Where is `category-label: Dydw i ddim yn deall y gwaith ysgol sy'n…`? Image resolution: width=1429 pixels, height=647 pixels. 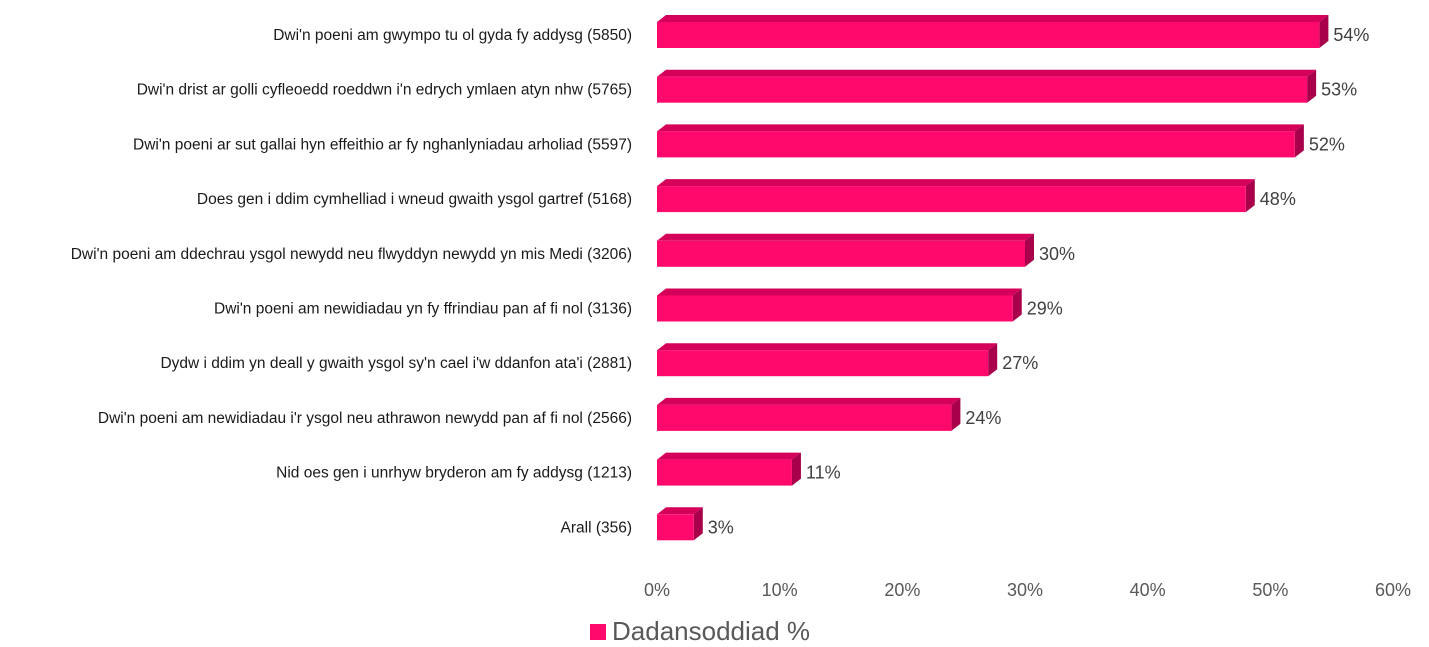
category-label: Dydw i ddim yn deall y gwaith ysgol sy'n… is located at coordinates (396, 363).